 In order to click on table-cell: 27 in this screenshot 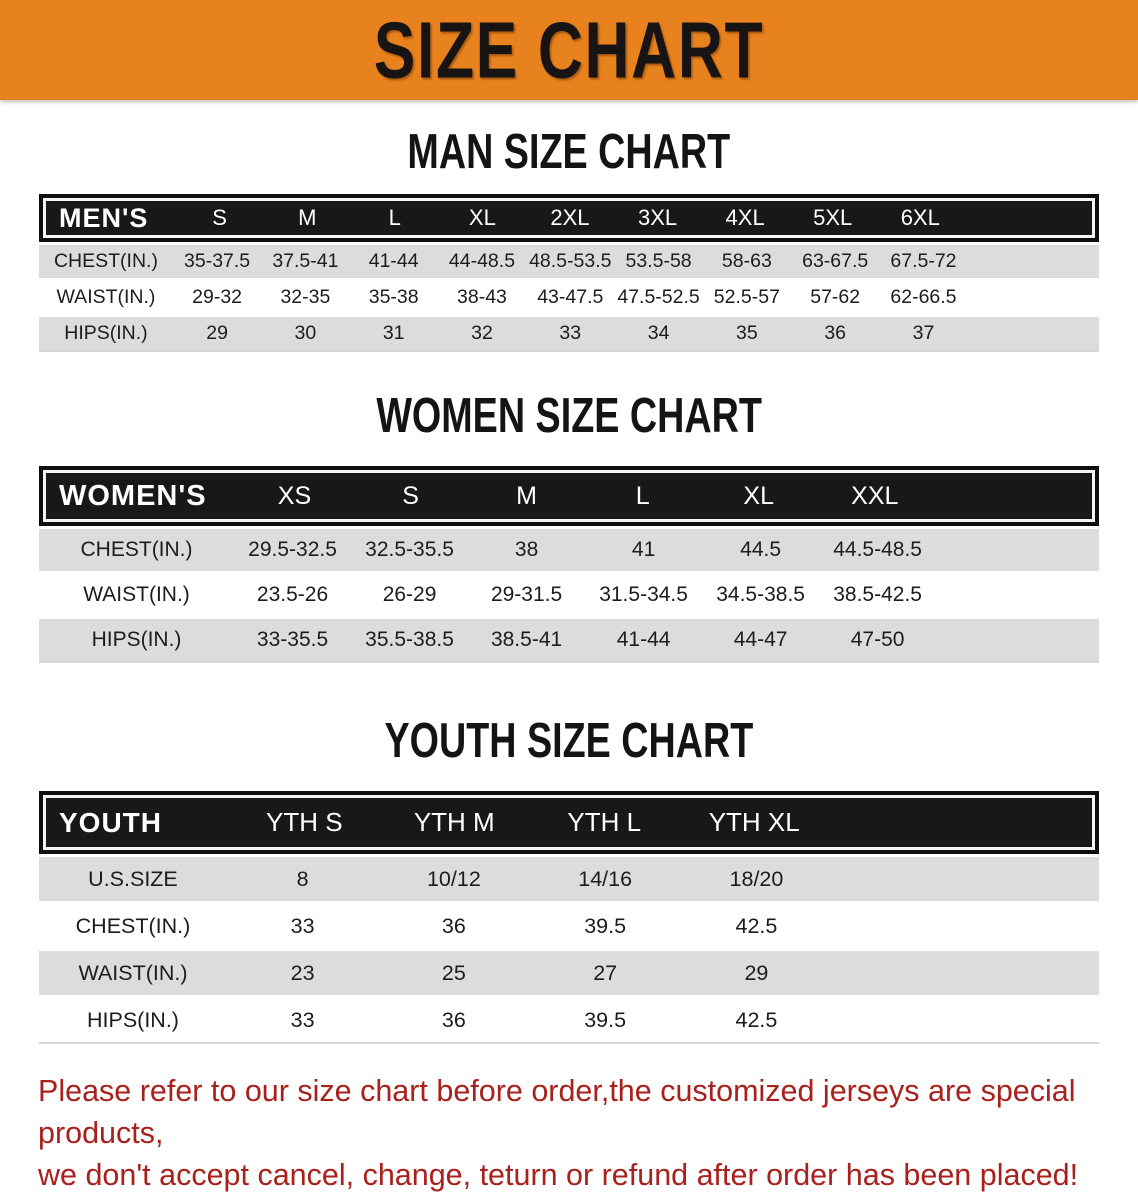, I will do `click(605, 972)`.